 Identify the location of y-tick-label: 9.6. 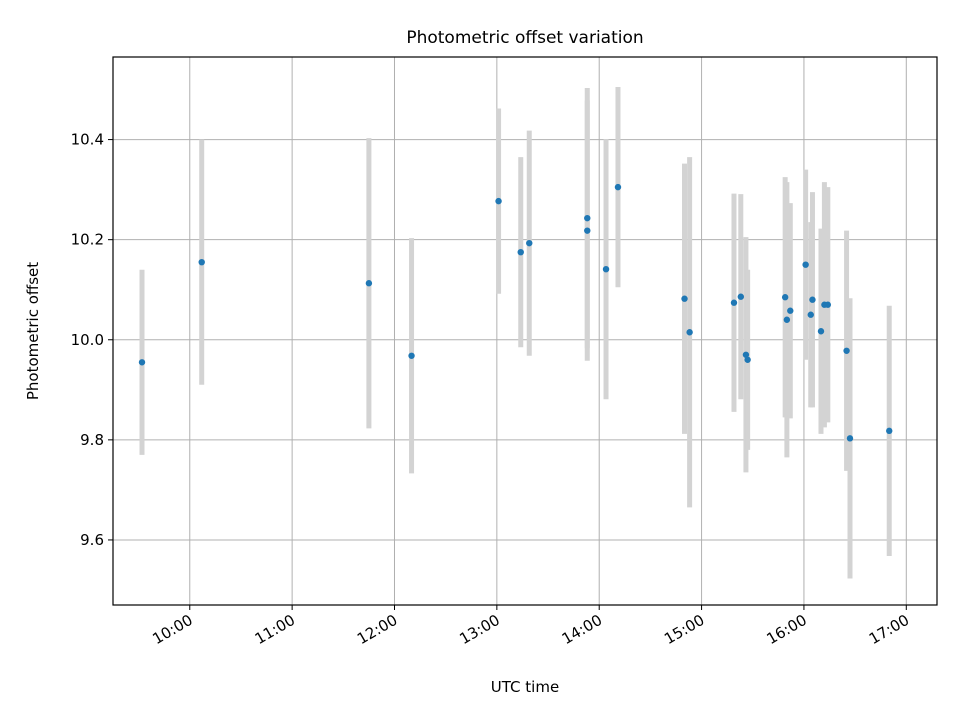
(92, 540).